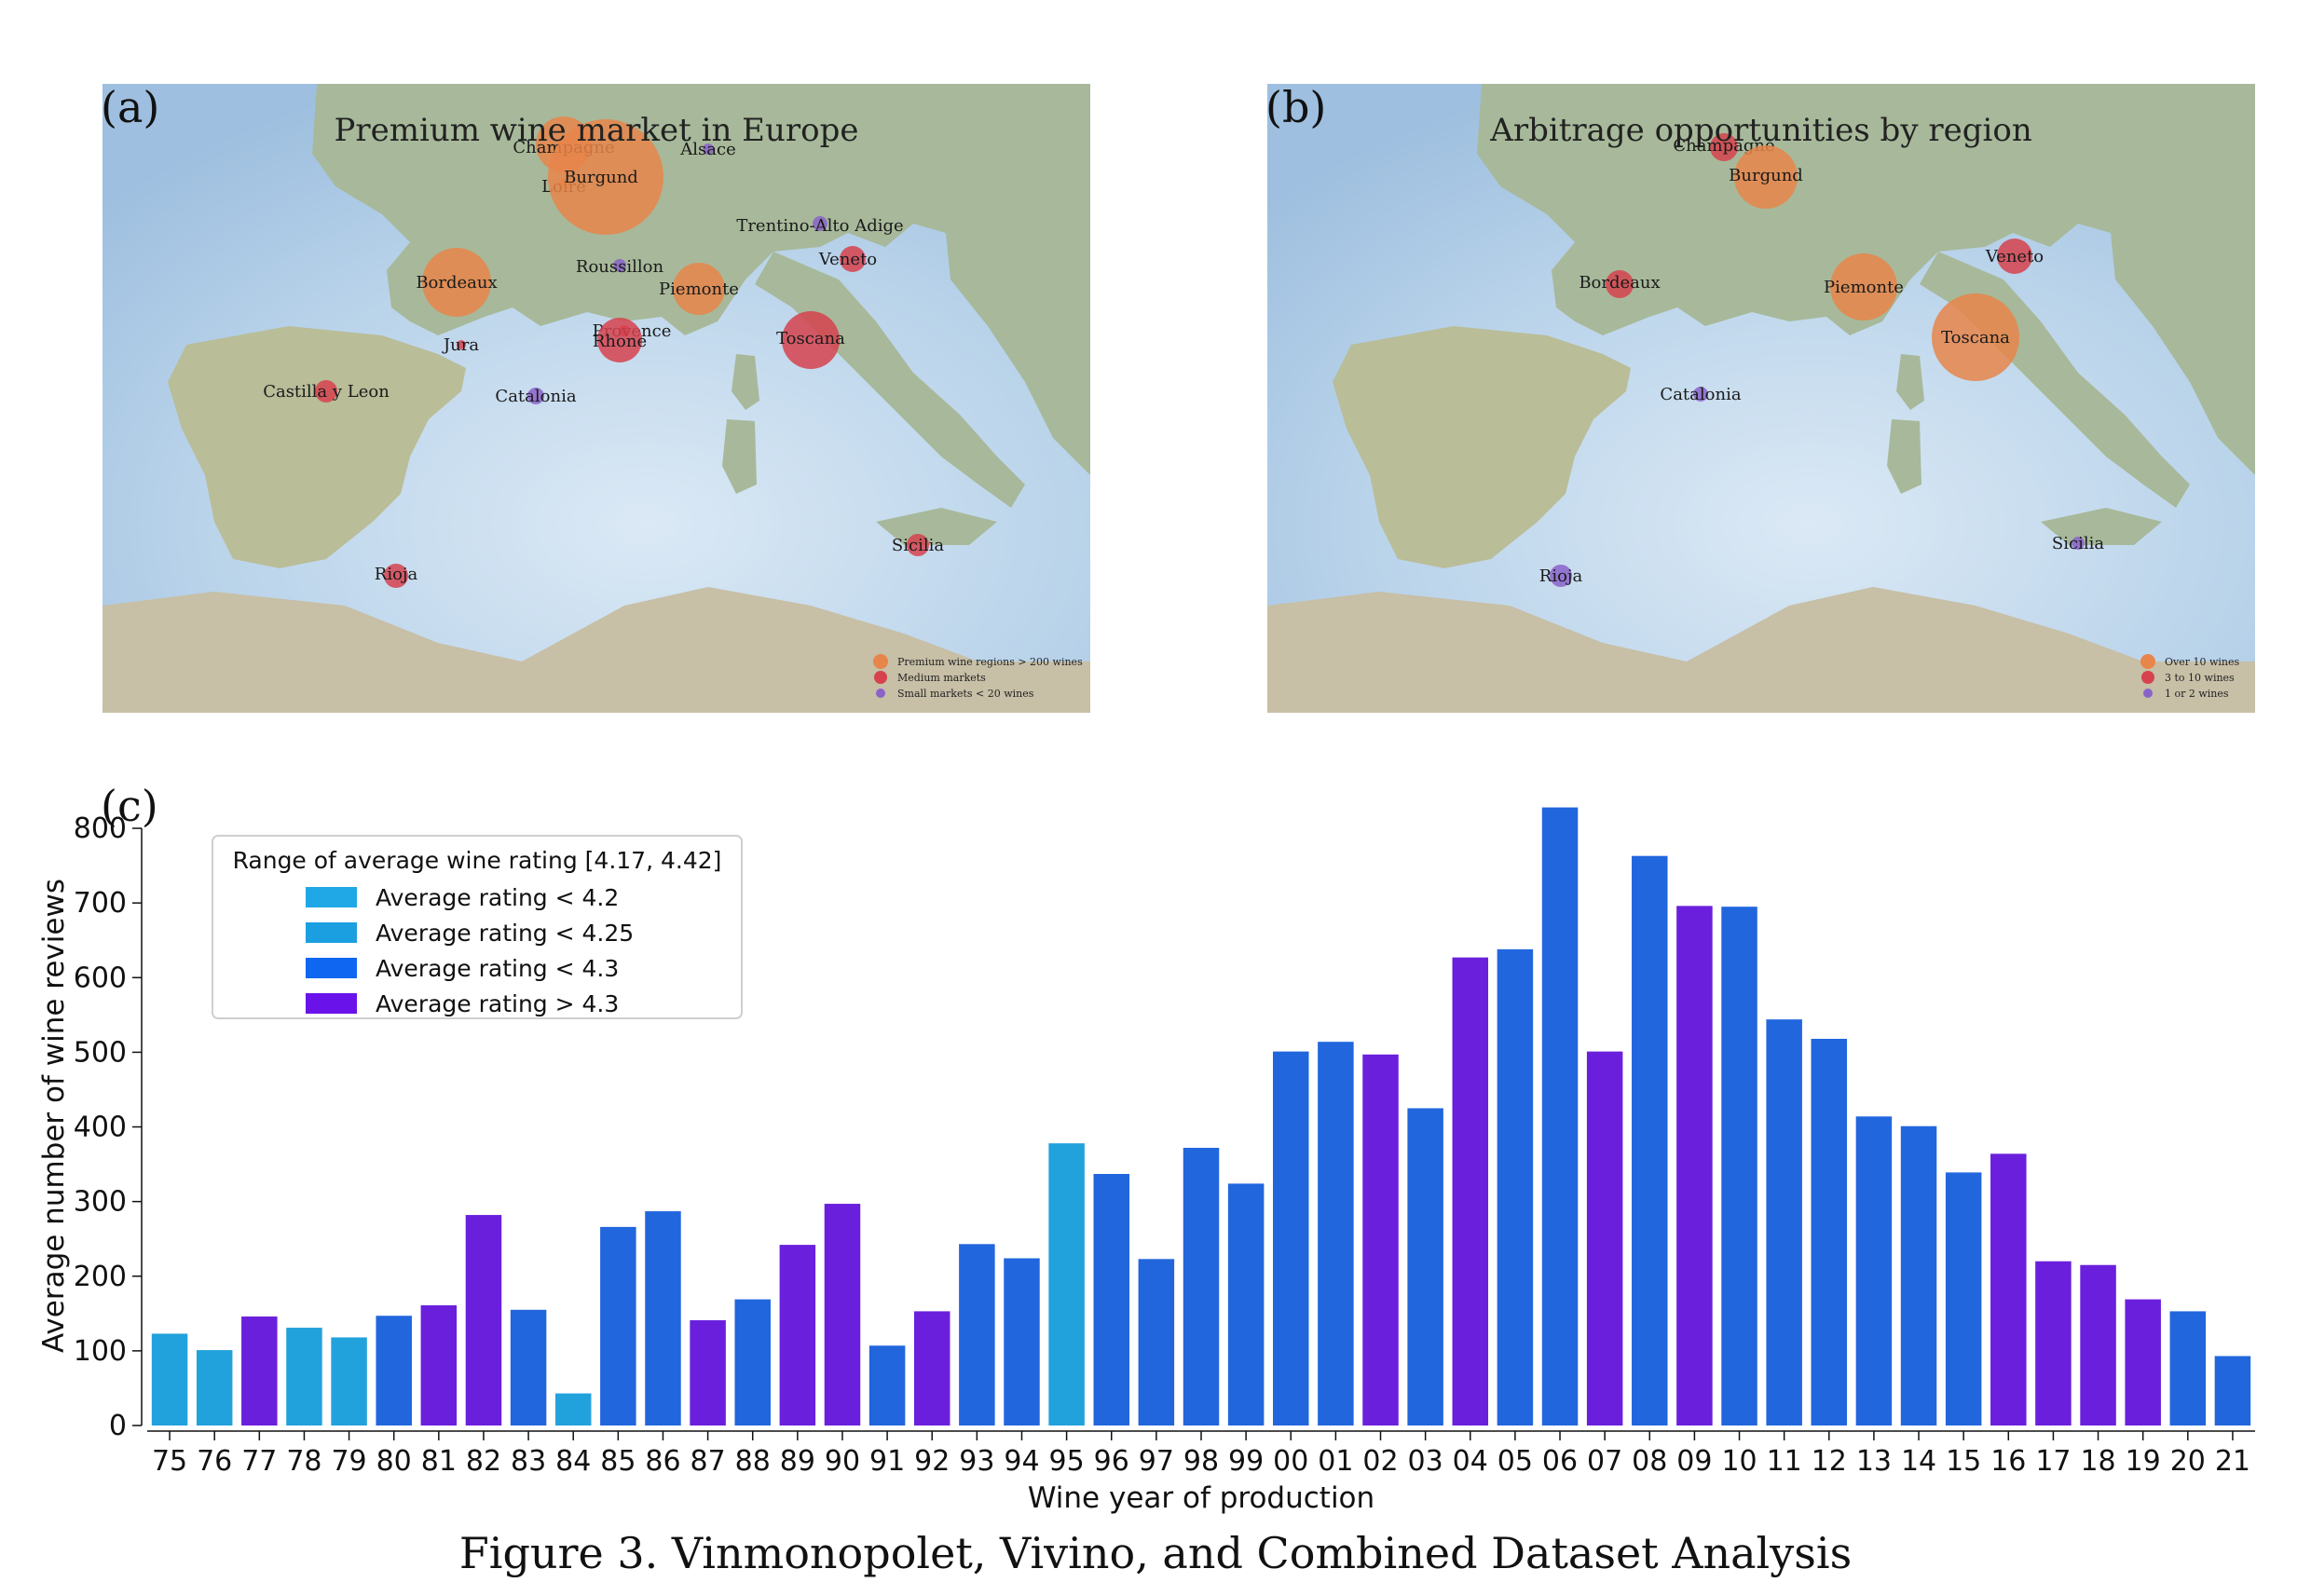 The width and height of the screenshot is (2311, 1596). Describe the element at coordinates (1296, 107) in the screenshot. I see `panel-label-b: (b)` at that location.